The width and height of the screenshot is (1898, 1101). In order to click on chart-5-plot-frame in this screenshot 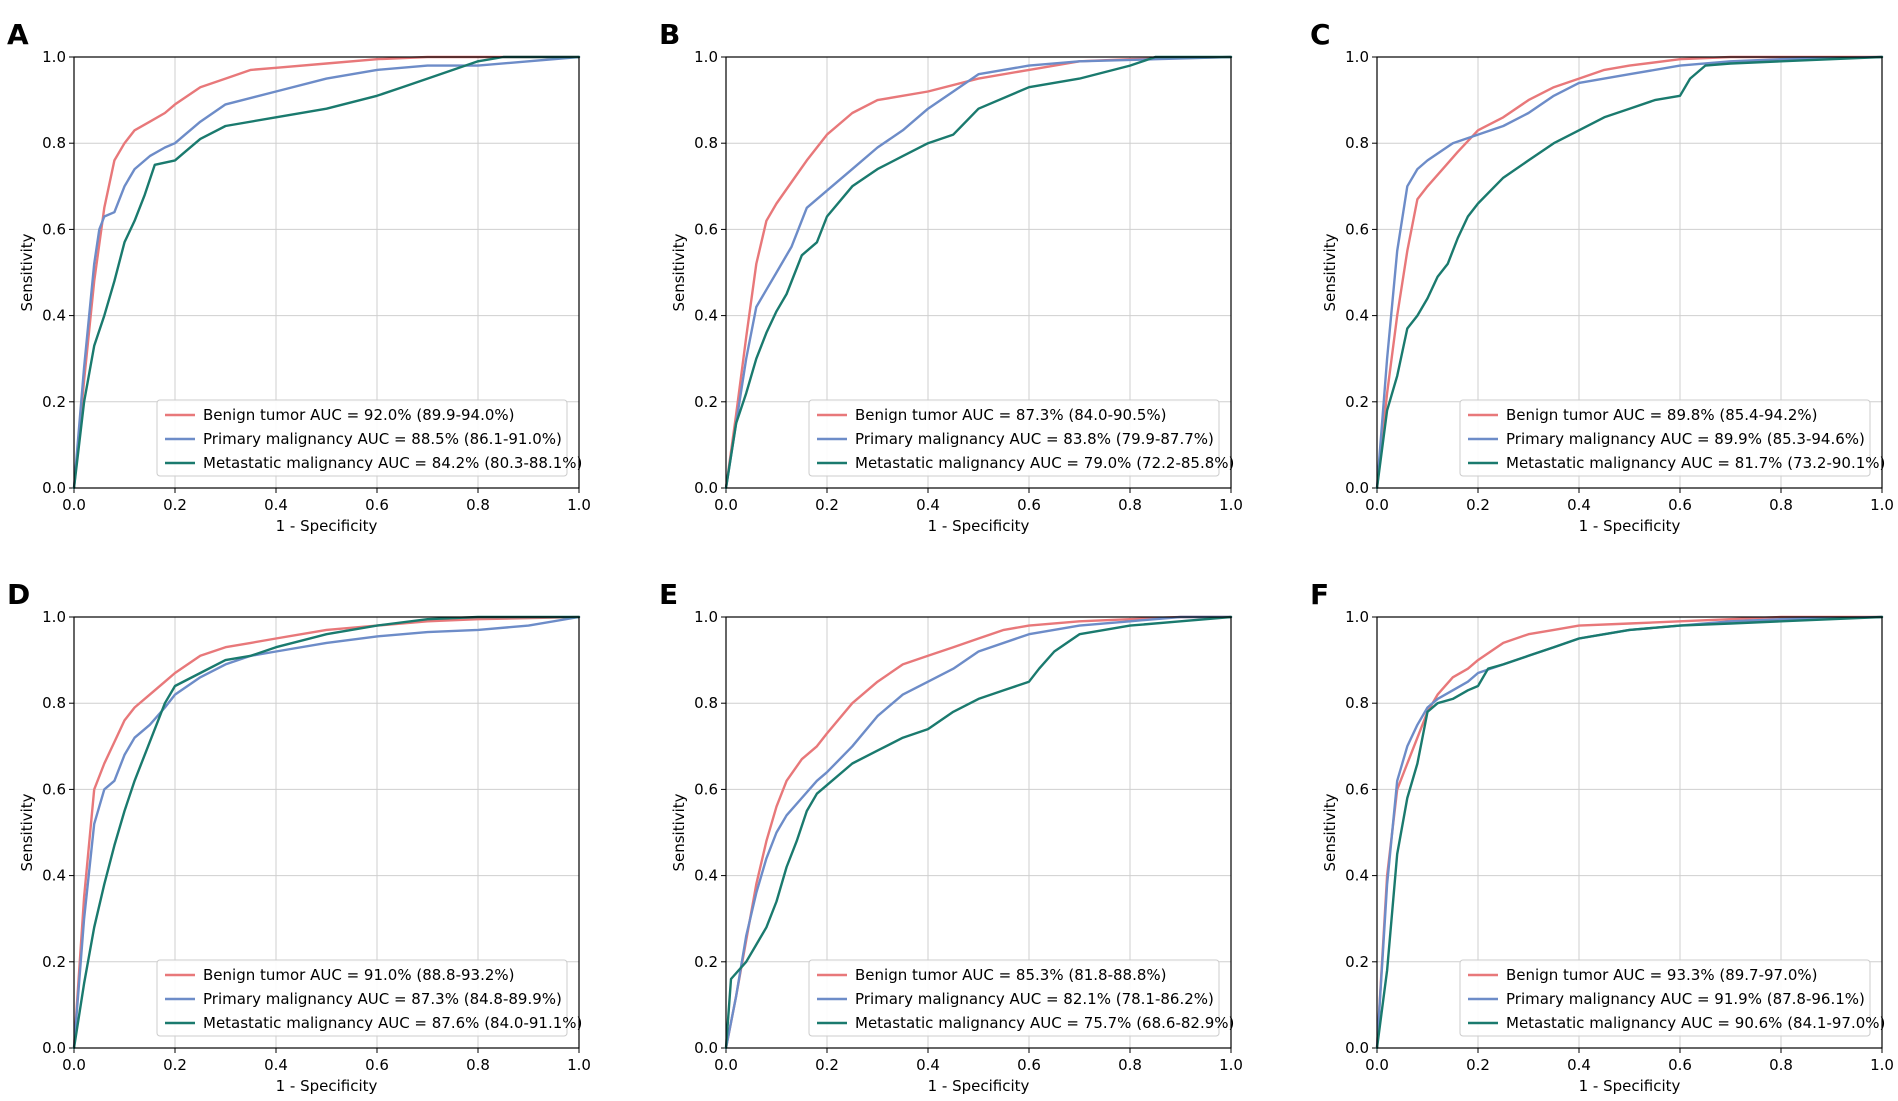, I will do `click(1629, 832)`.